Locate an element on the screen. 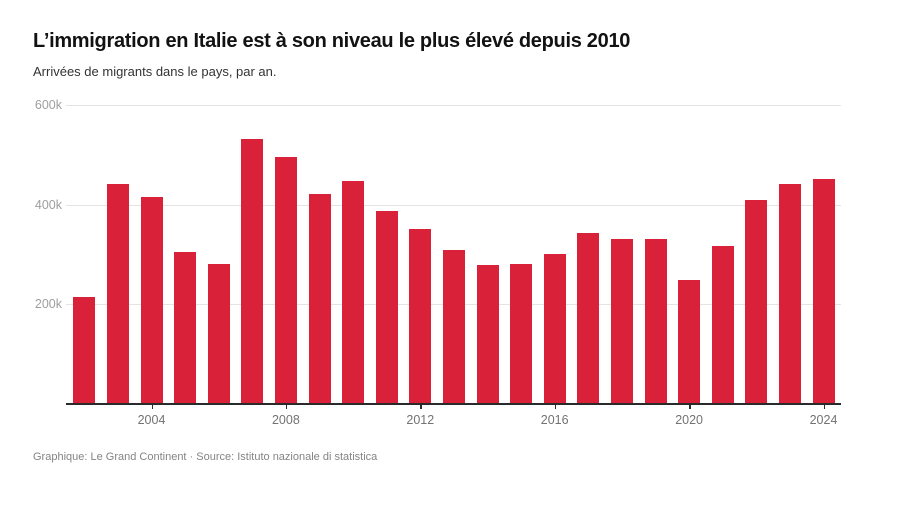 This screenshot has width=904, height=512. x-axis-tick-2008 is located at coordinates (286, 406).